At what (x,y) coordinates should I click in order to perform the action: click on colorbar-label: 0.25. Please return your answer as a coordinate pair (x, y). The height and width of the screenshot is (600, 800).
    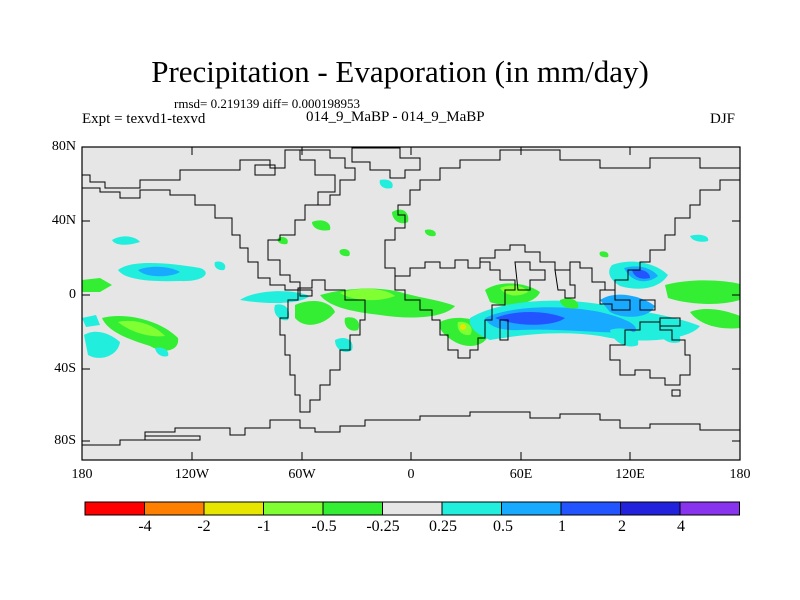
    Looking at the image, I should click on (443, 526).